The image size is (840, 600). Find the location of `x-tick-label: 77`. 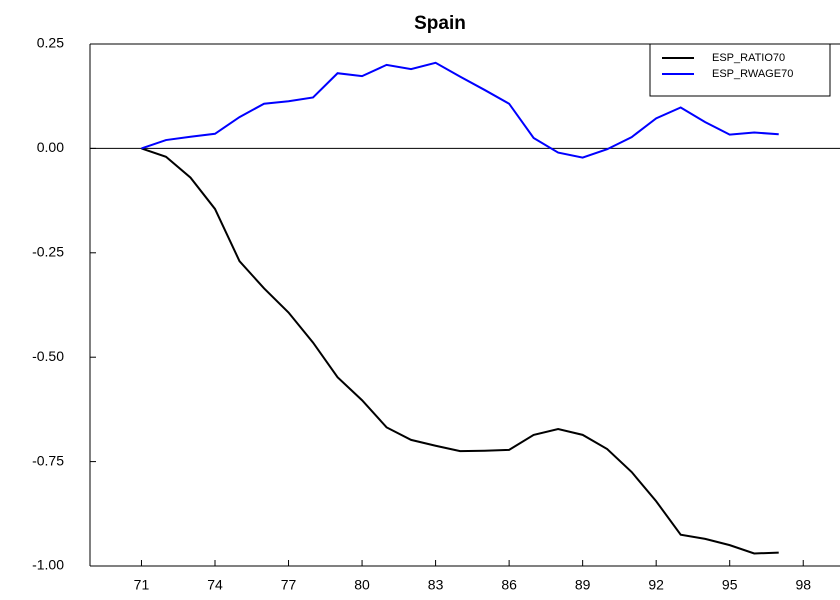

x-tick-label: 77 is located at coordinates (289, 585).